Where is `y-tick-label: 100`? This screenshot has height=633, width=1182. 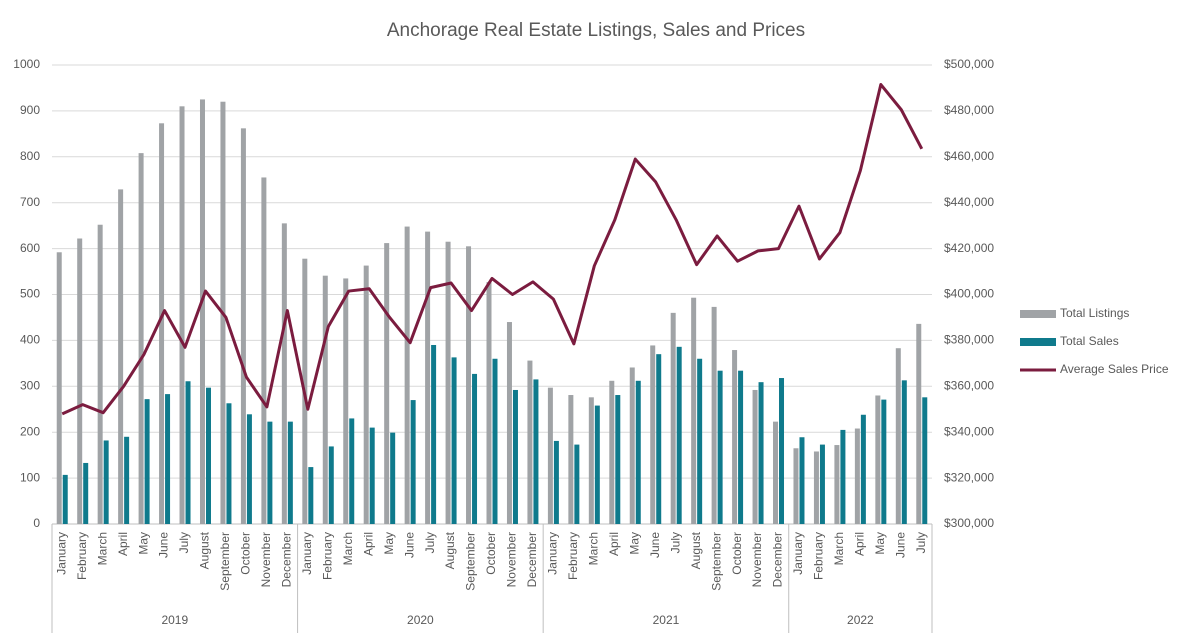
y-tick-label: 100 is located at coordinates (30, 477).